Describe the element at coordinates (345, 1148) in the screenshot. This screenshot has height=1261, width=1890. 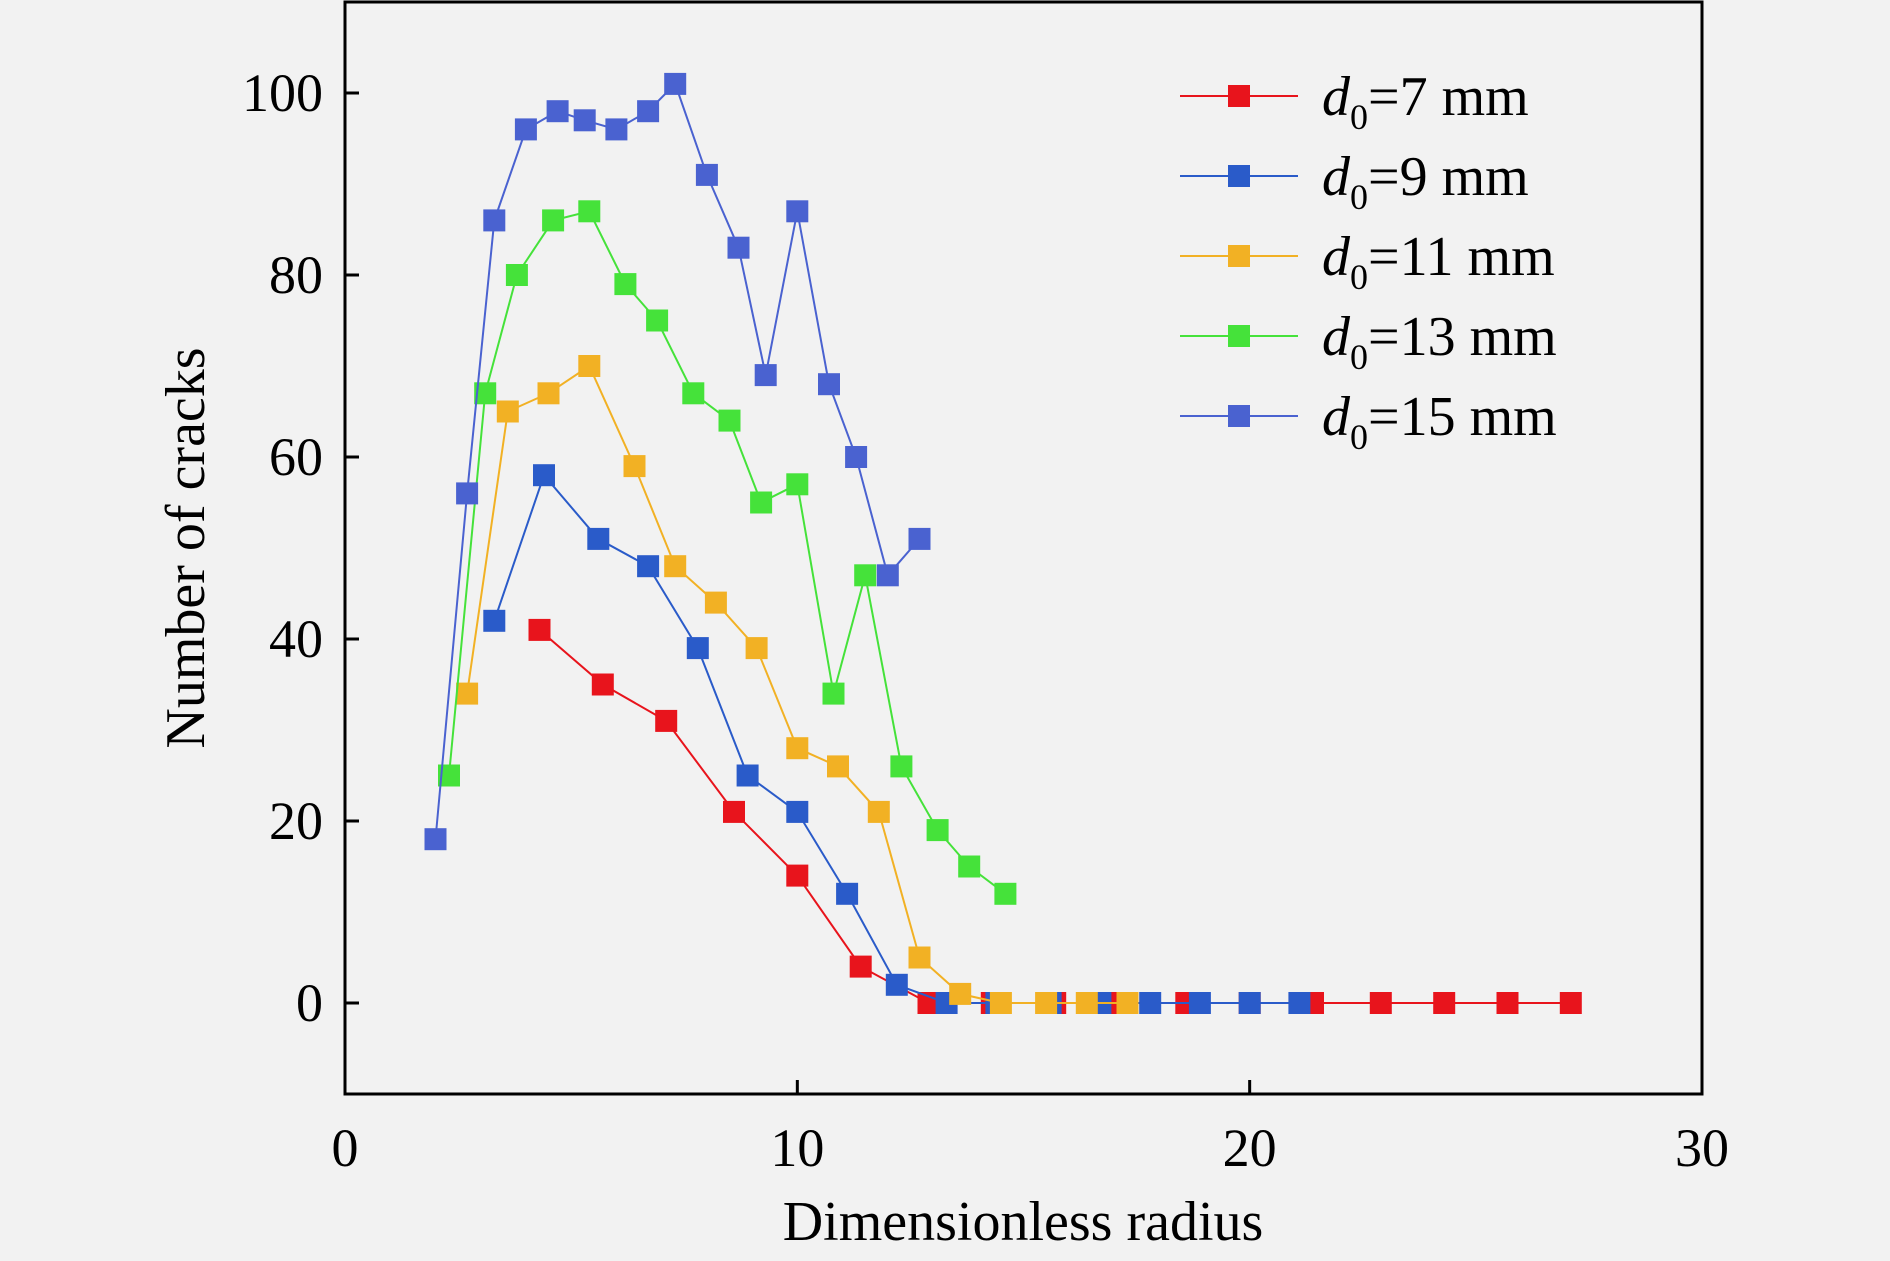
I see `x-tick-label: 0` at that location.